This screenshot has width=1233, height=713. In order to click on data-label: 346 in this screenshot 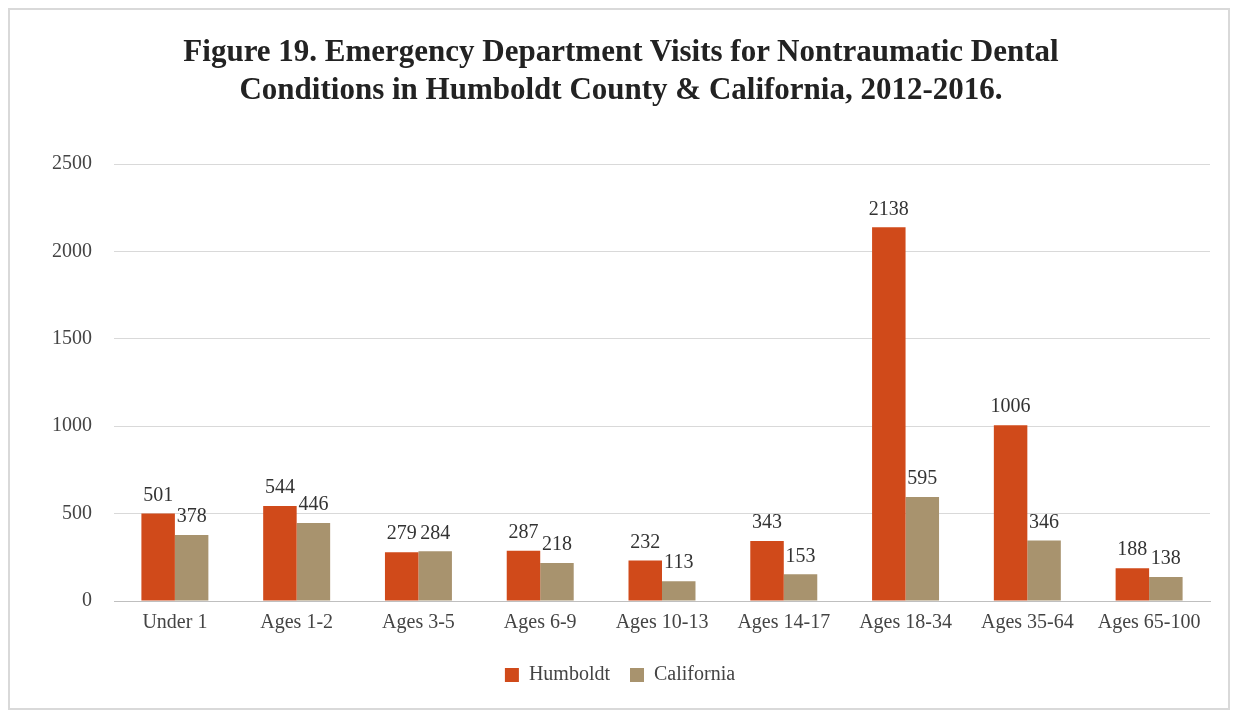, I will do `click(1044, 520)`.